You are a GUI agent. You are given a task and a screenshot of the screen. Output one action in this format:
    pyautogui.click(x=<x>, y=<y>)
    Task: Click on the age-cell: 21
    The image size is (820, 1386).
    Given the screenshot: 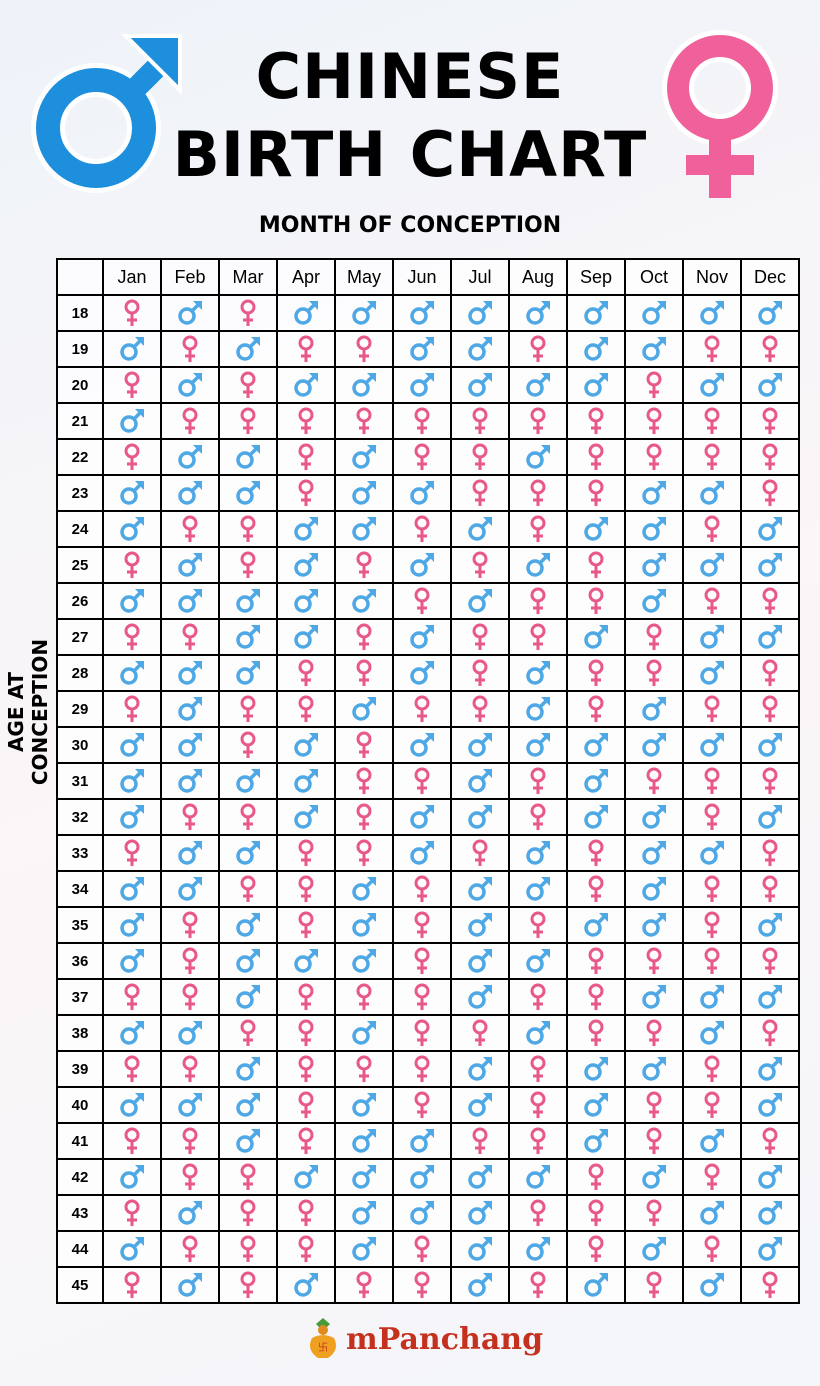 What is the action you would take?
    pyautogui.click(x=80, y=421)
    